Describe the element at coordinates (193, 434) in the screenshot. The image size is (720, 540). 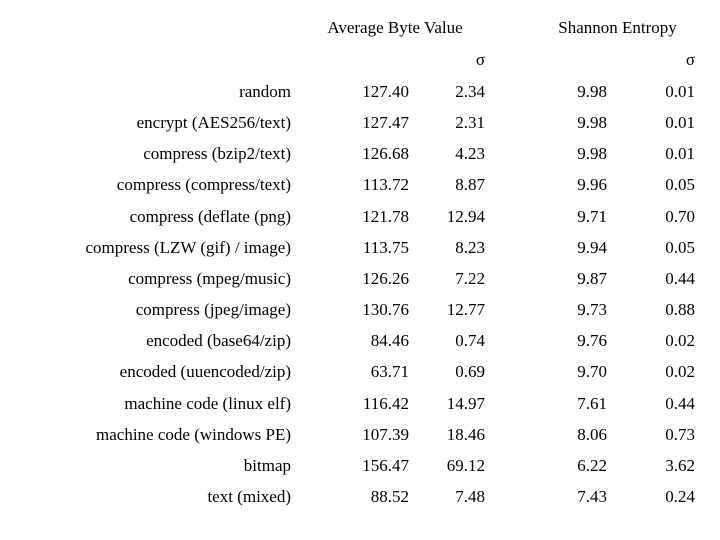
I see `row-label: machine code (windows PE)` at that location.